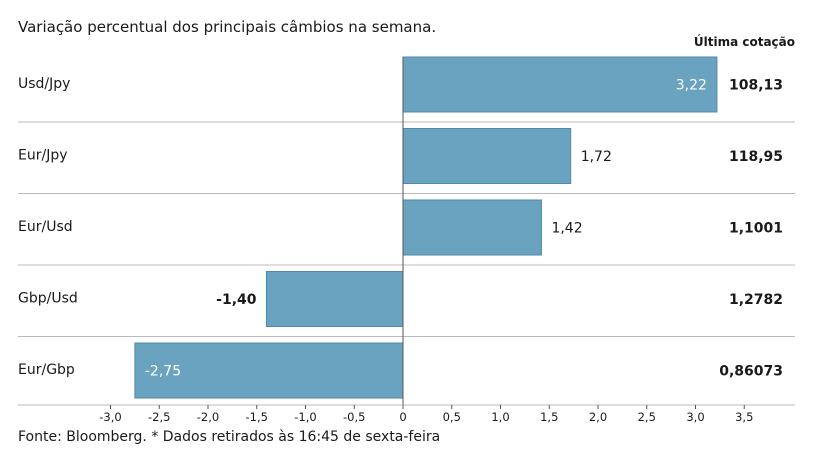 This screenshot has height=460, width=817. I want to click on quote-value: 118,95, so click(756, 157).